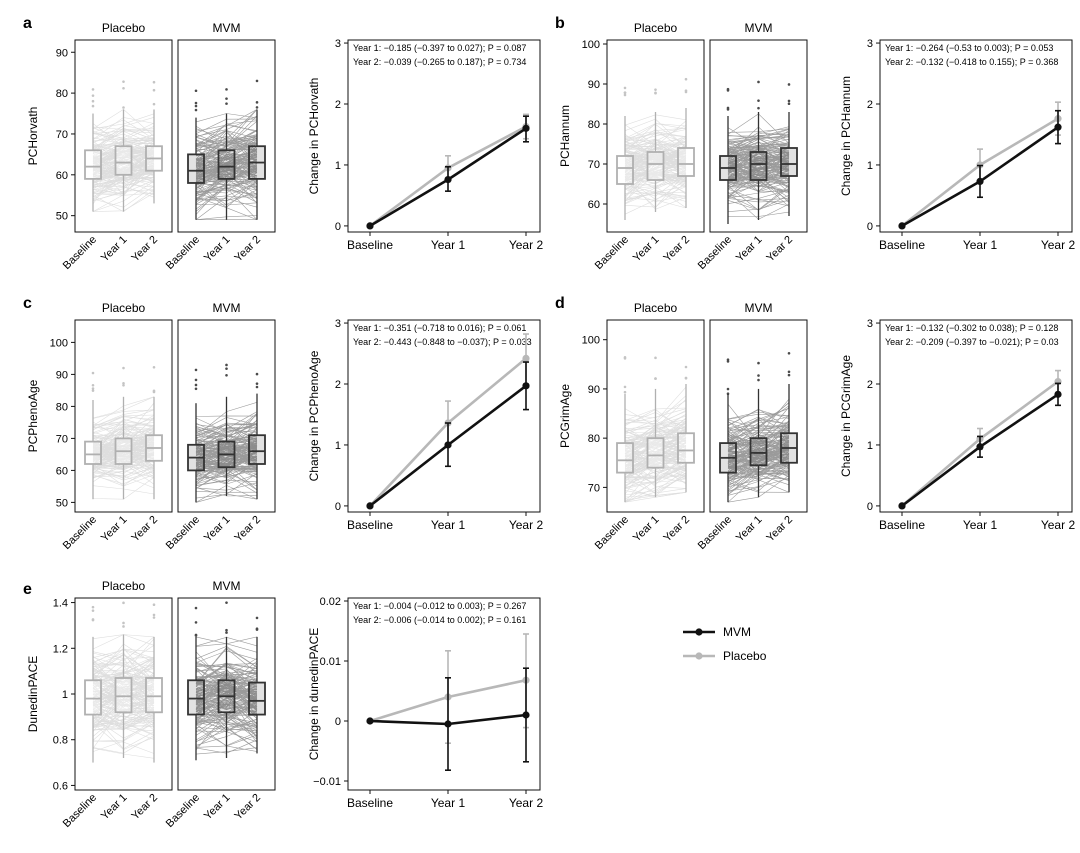  Describe the element at coordinates (62, 503) in the screenshot. I see `y-tick-label: 50` at that location.